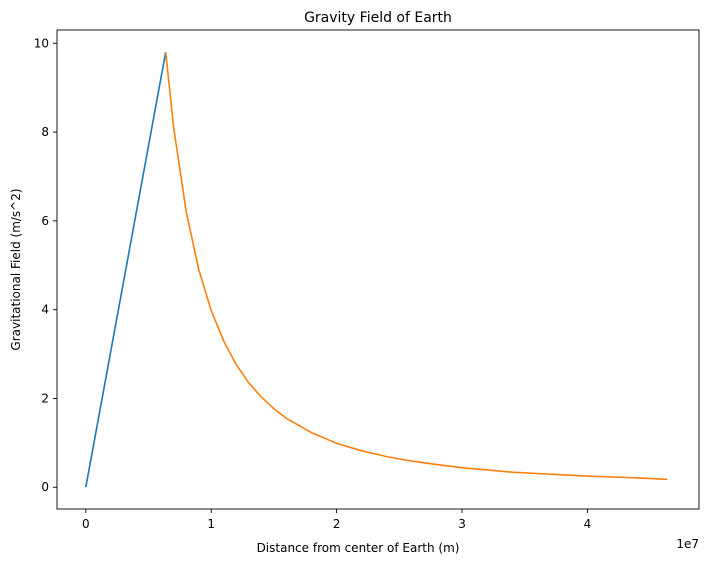 The height and width of the screenshot is (563, 707). I want to click on x-tick-label: 2, so click(337, 524).